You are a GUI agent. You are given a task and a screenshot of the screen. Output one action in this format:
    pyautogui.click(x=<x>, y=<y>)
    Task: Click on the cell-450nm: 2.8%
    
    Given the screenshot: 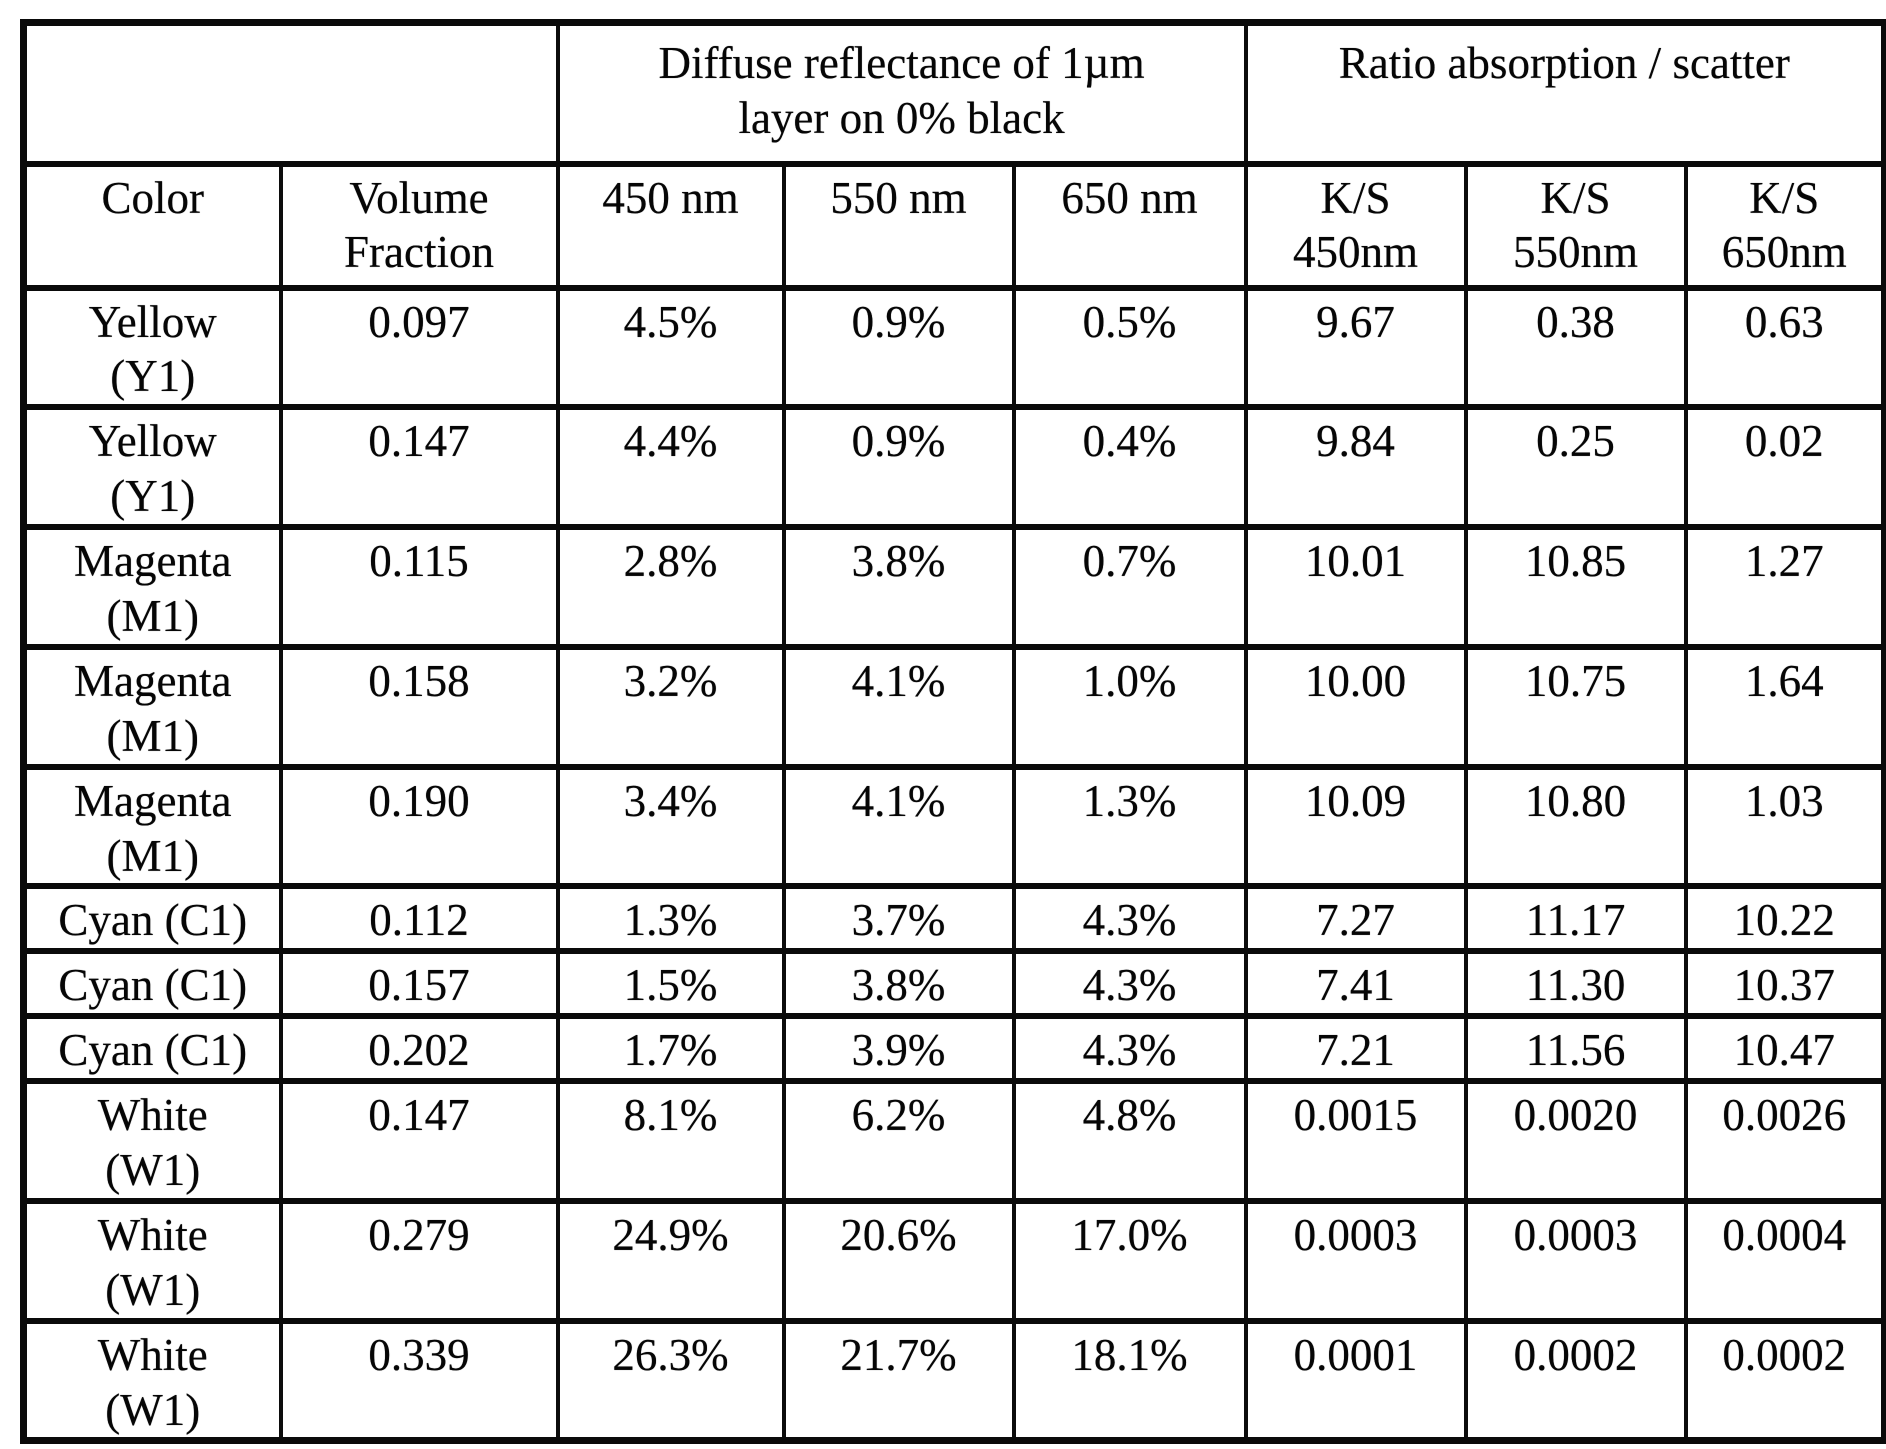 What is the action you would take?
    pyautogui.click(x=670, y=587)
    